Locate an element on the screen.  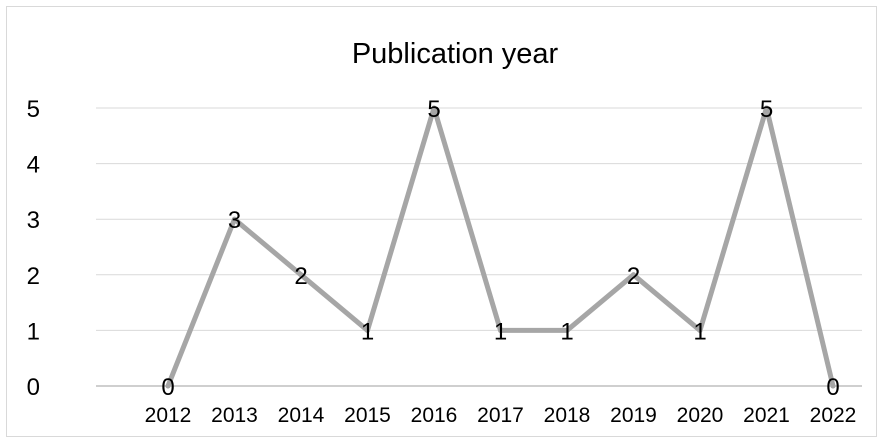
chart-title: Publication year is located at coordinates (455, 54).